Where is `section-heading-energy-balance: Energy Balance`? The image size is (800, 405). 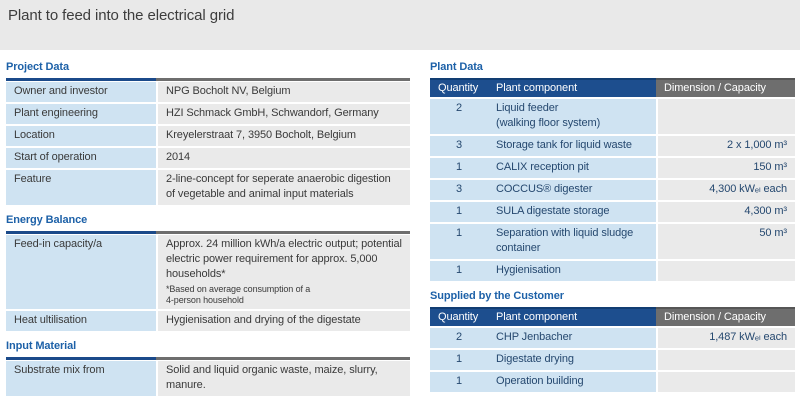 section-heading-energy-balance: Energy Balance is located at coordinates (47, 220).